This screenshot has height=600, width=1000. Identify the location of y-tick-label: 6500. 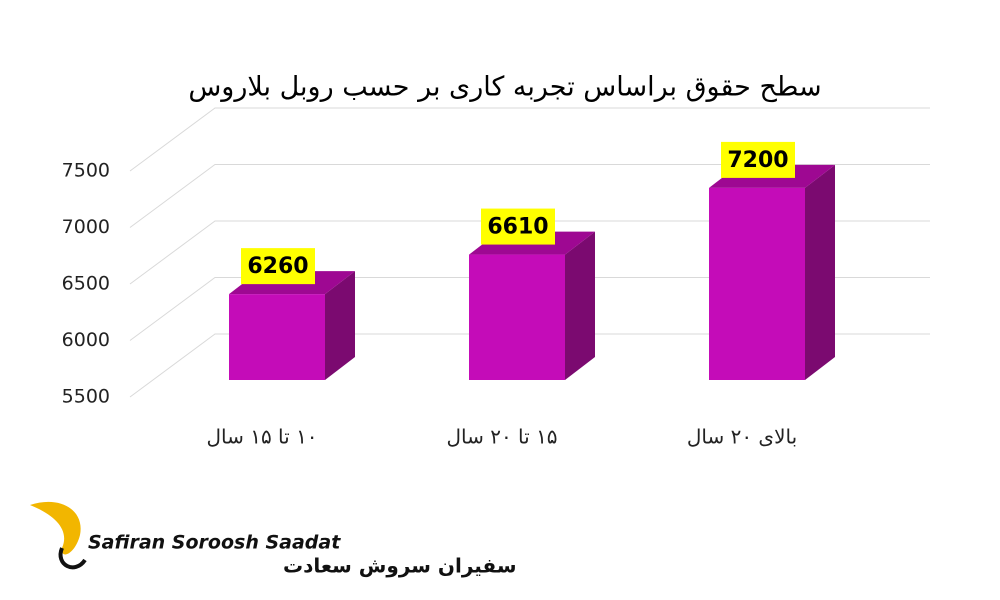
(86, 284).